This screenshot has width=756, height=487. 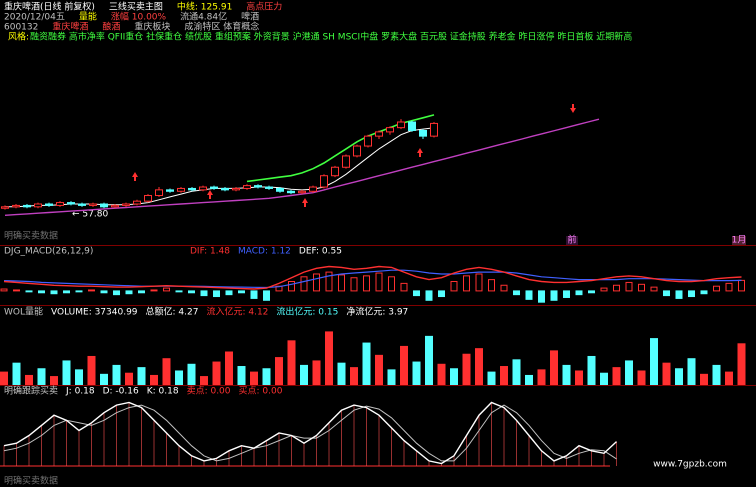 I want to click on legend-text: MACD: 1.12, so click(x=264, y=252).